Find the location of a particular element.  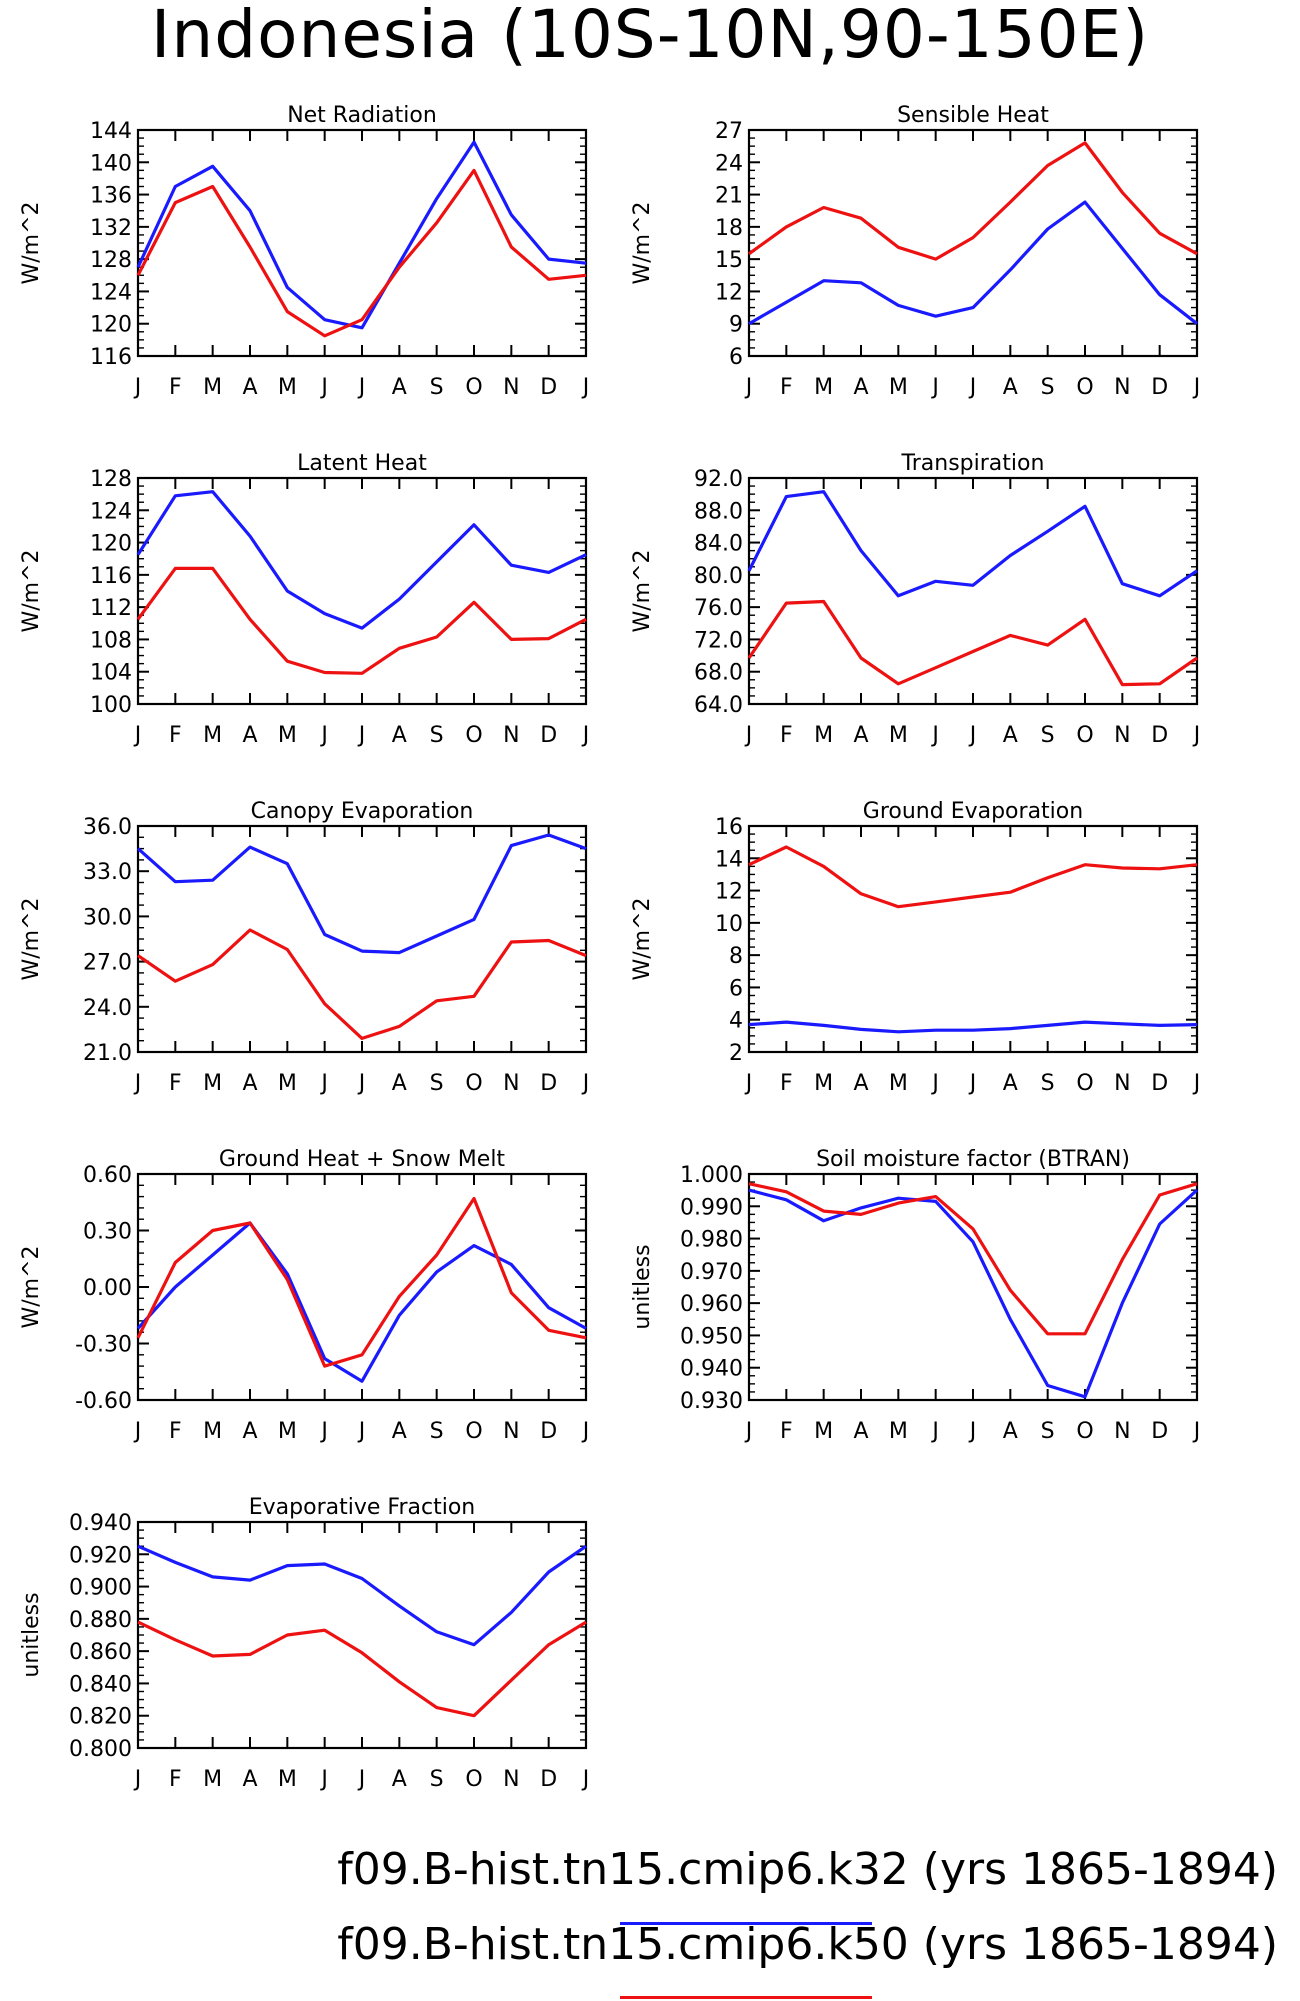

y-tick-label: 10 is located at coordinates (729, 924).